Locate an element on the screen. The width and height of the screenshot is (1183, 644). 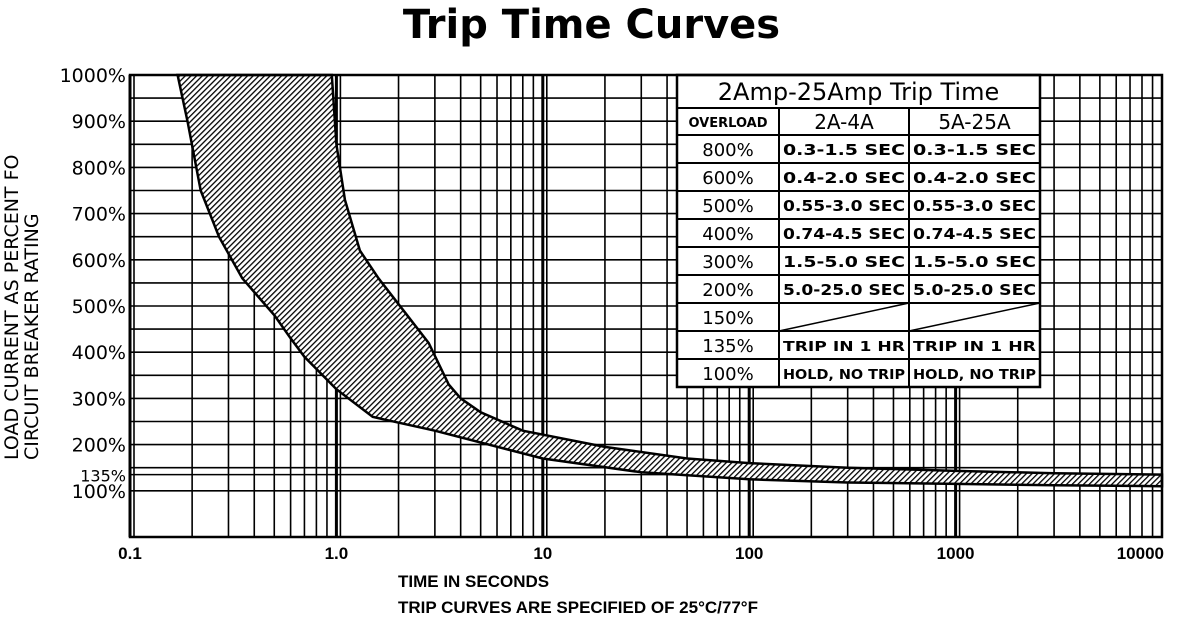
x-tick-label: 0.1 is located at coordinates (130, 553).